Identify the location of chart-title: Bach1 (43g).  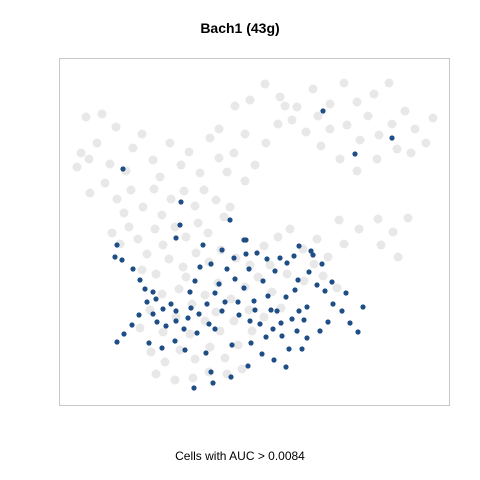
(240, 28).